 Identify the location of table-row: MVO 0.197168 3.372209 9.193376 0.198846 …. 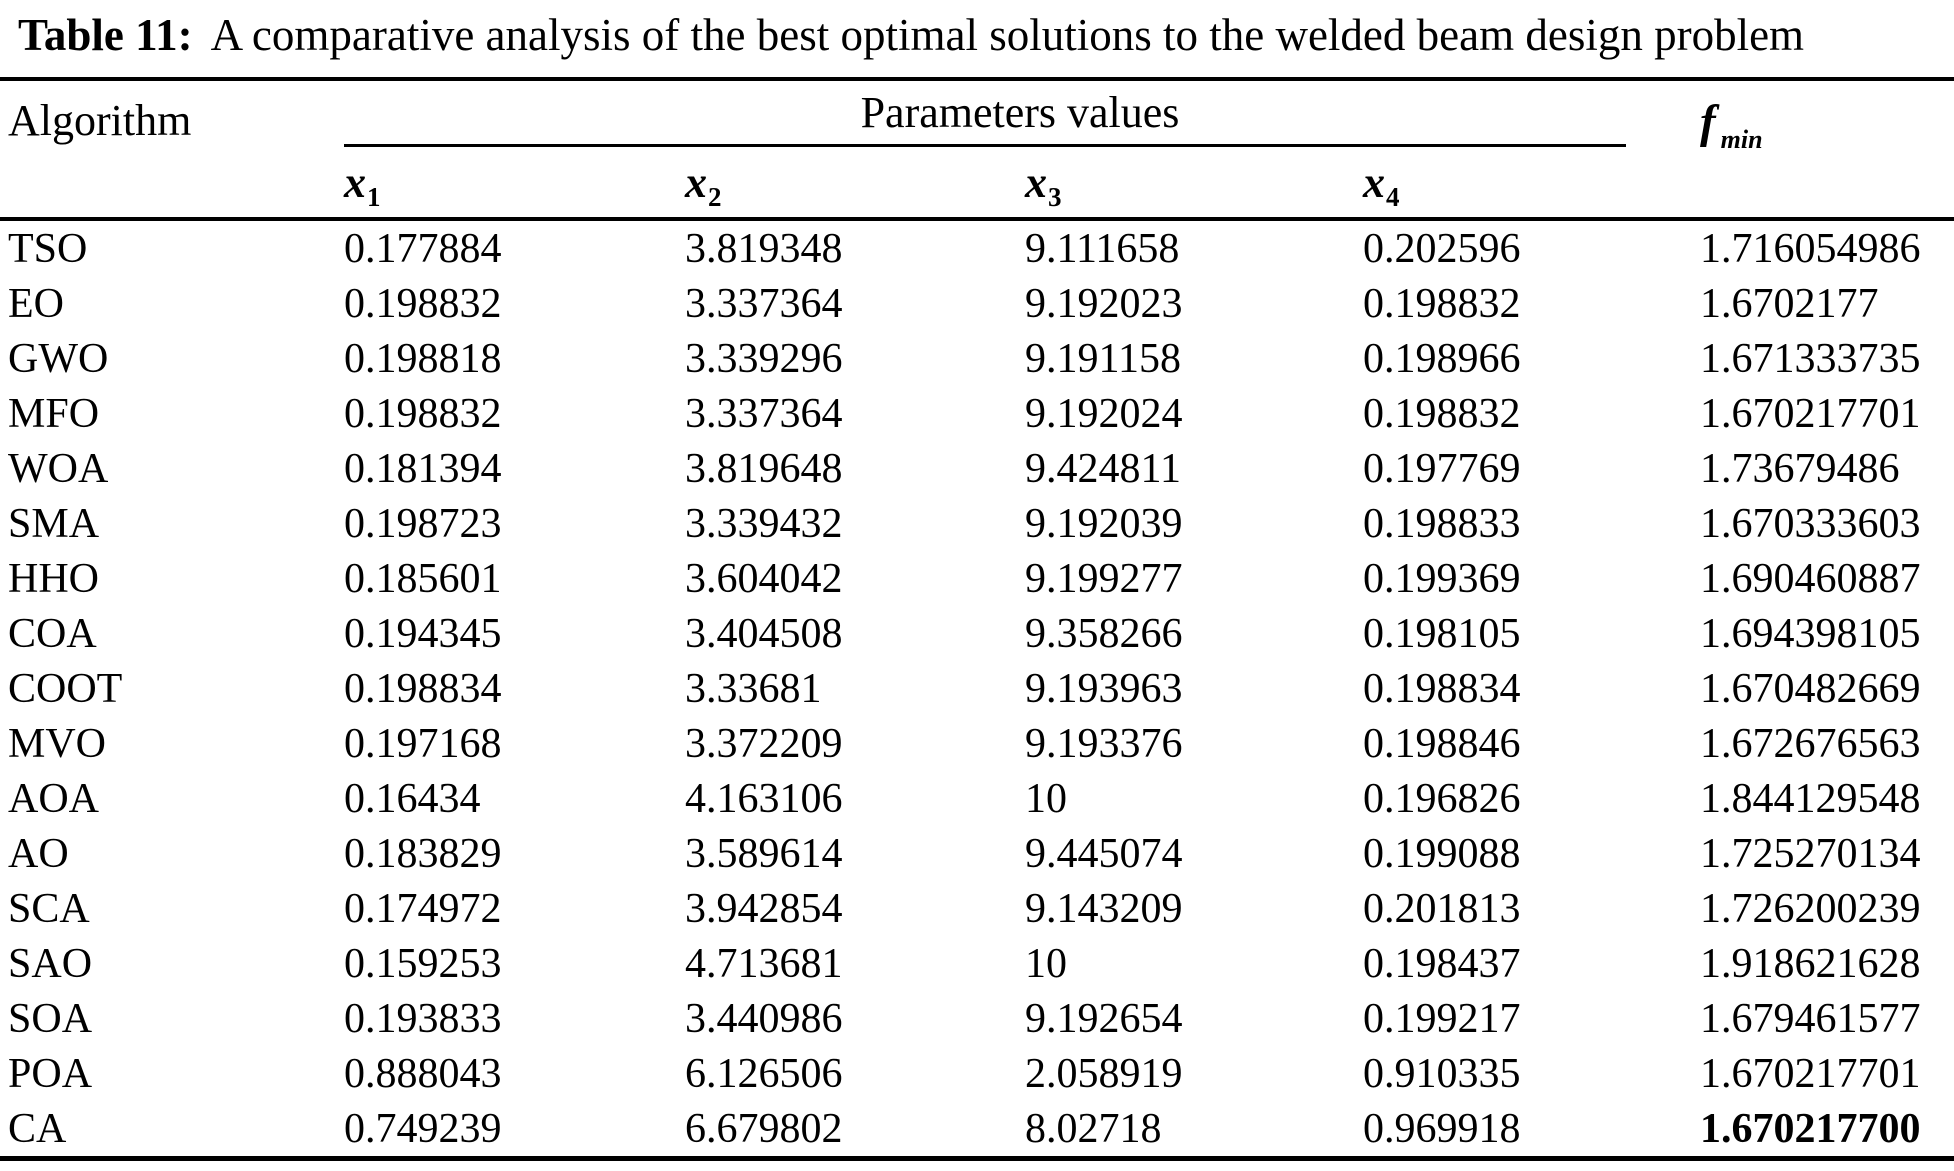
(977, 743).